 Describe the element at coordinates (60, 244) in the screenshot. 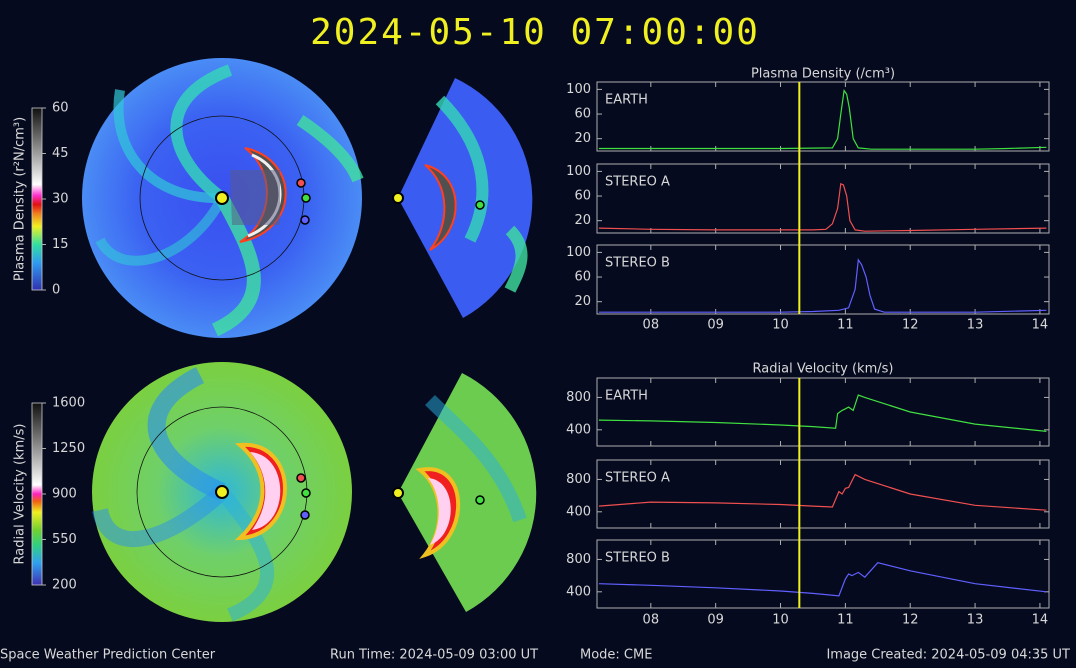

I see `colorbar-tick-label: 15` at that location.